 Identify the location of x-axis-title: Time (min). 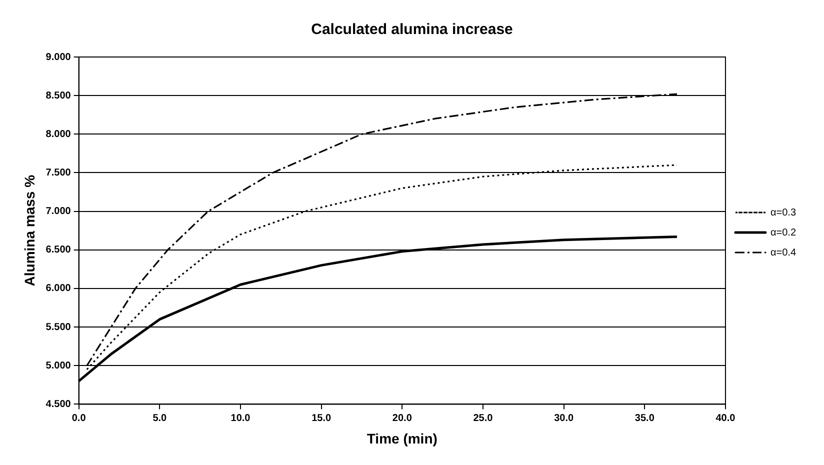
(402, 438).